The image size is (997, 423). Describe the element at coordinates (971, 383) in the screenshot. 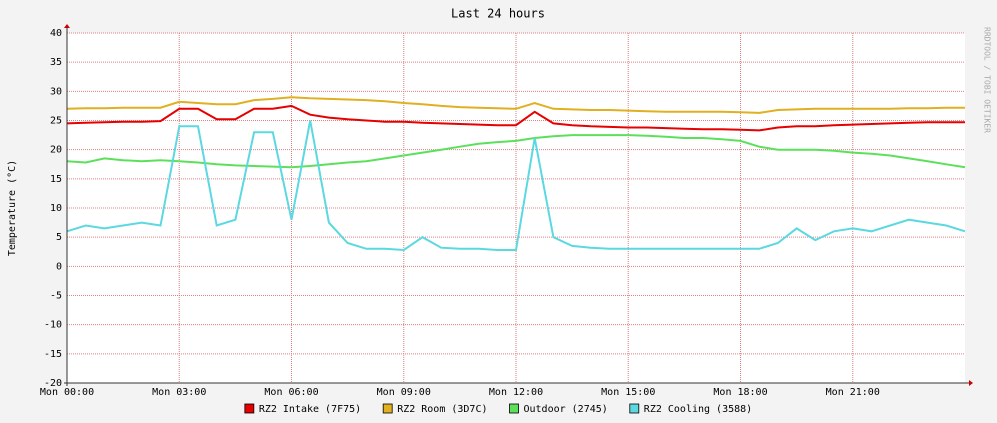

I see `x-axis-arrow` at that location.